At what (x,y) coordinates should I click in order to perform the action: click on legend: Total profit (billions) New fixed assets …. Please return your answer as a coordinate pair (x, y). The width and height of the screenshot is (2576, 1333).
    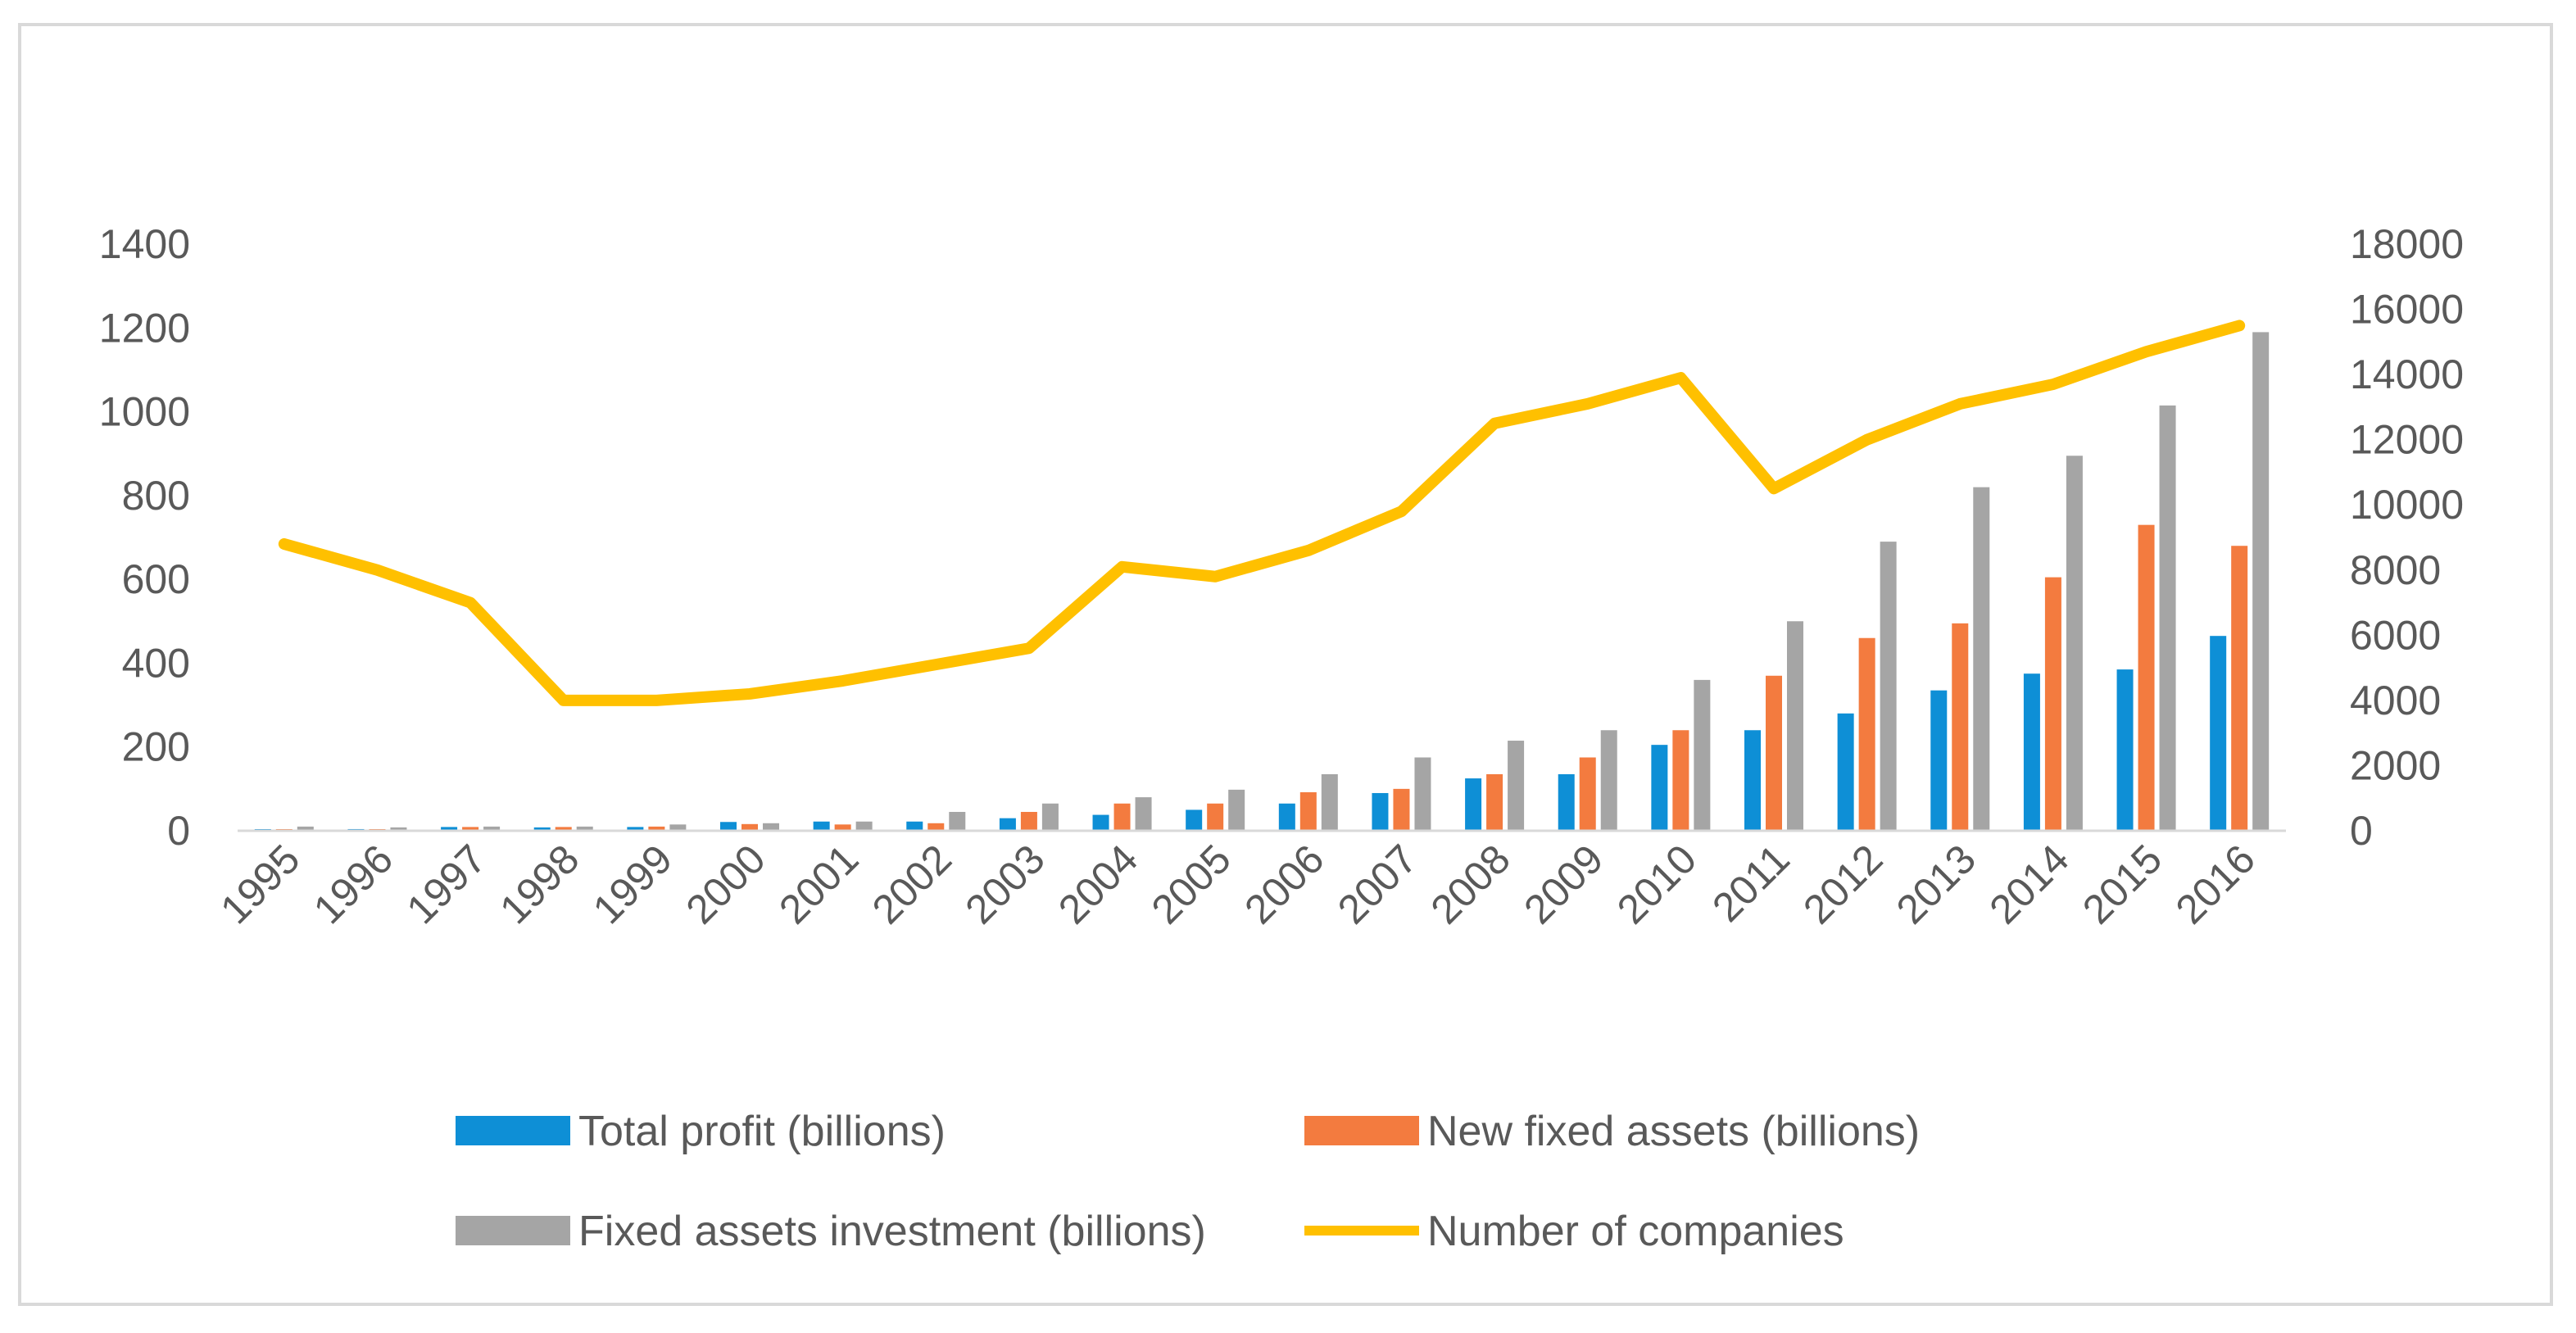
    Looking at the image, I should click on (1188, 1181).